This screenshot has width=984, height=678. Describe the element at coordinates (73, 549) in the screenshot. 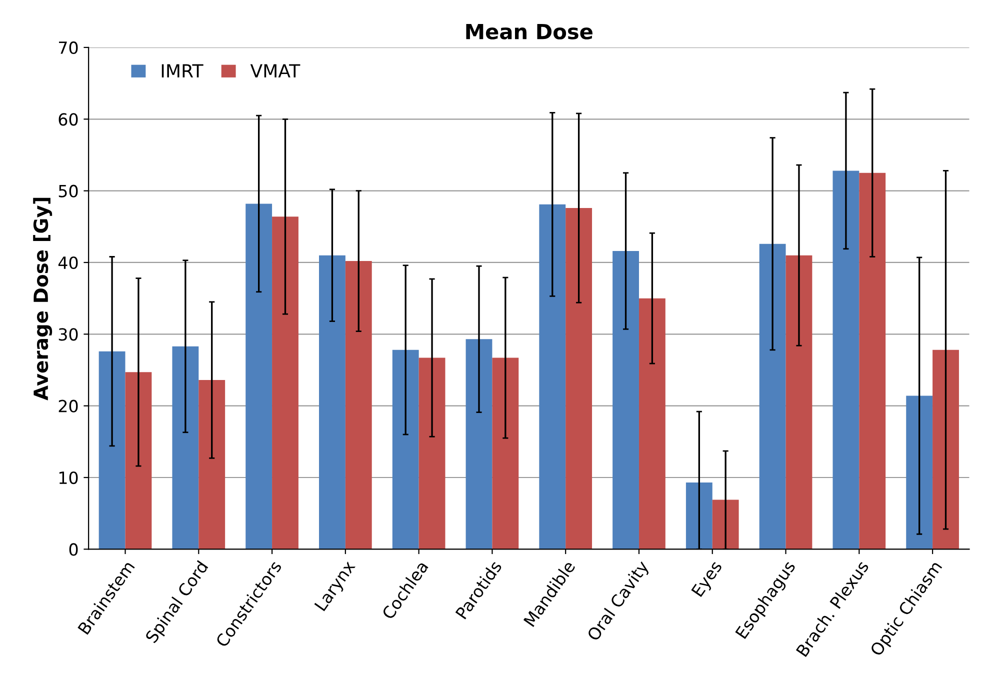

I see `y-tick-label: 0` at that location.